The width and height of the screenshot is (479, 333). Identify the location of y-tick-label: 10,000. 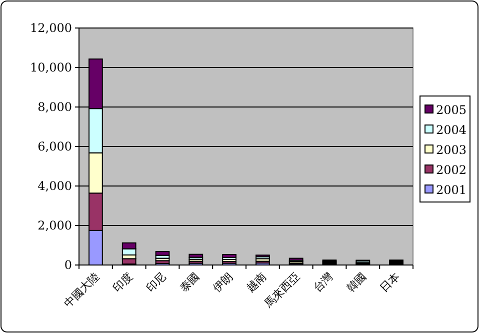
(51, 67).